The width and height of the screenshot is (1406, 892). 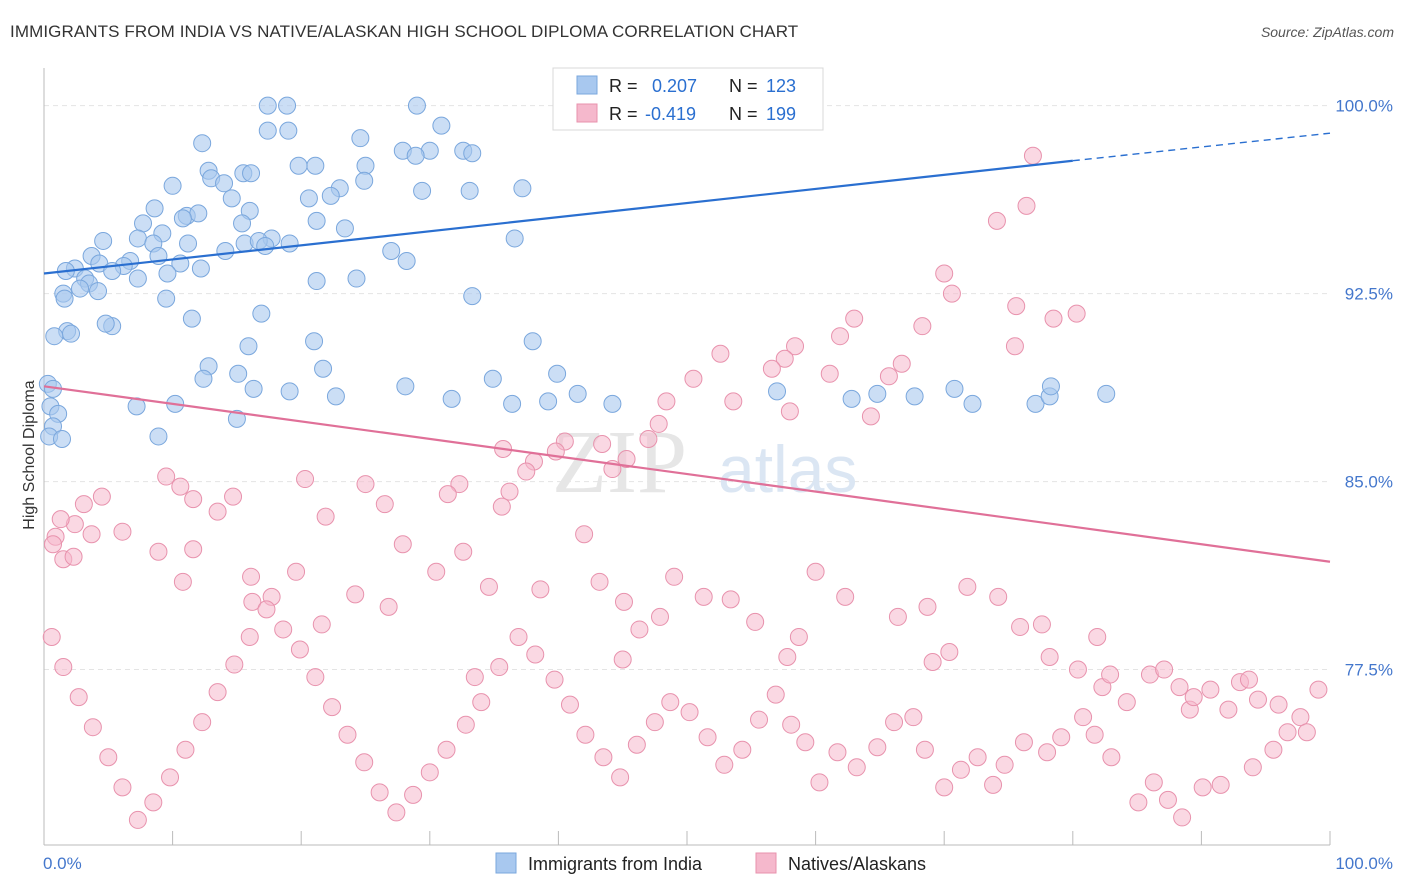 What do you see at coordinates (623, 114) in the screenshot?
I see `legend-r-label-native: R =` at bounding box center [623, 114].